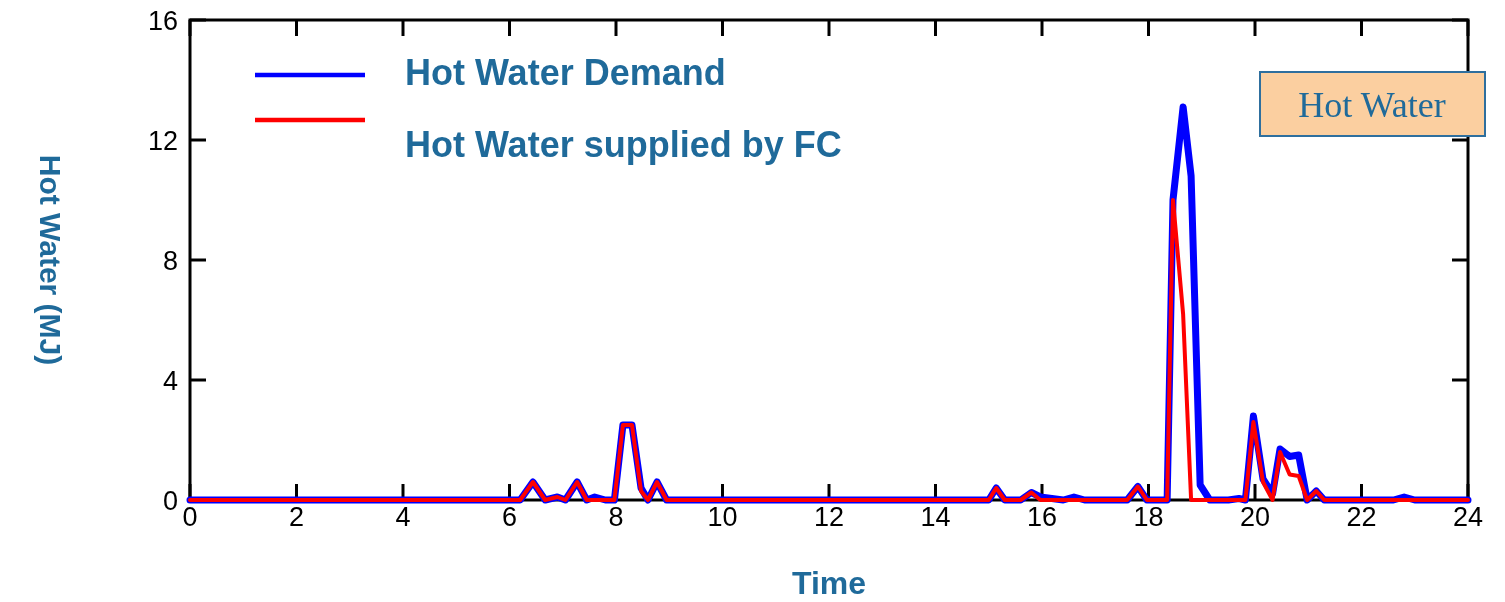  What do you see at coordinates (829, 517) in the screenshot?
I see `x-tick-label: 12` at bounding box center [829, 517].